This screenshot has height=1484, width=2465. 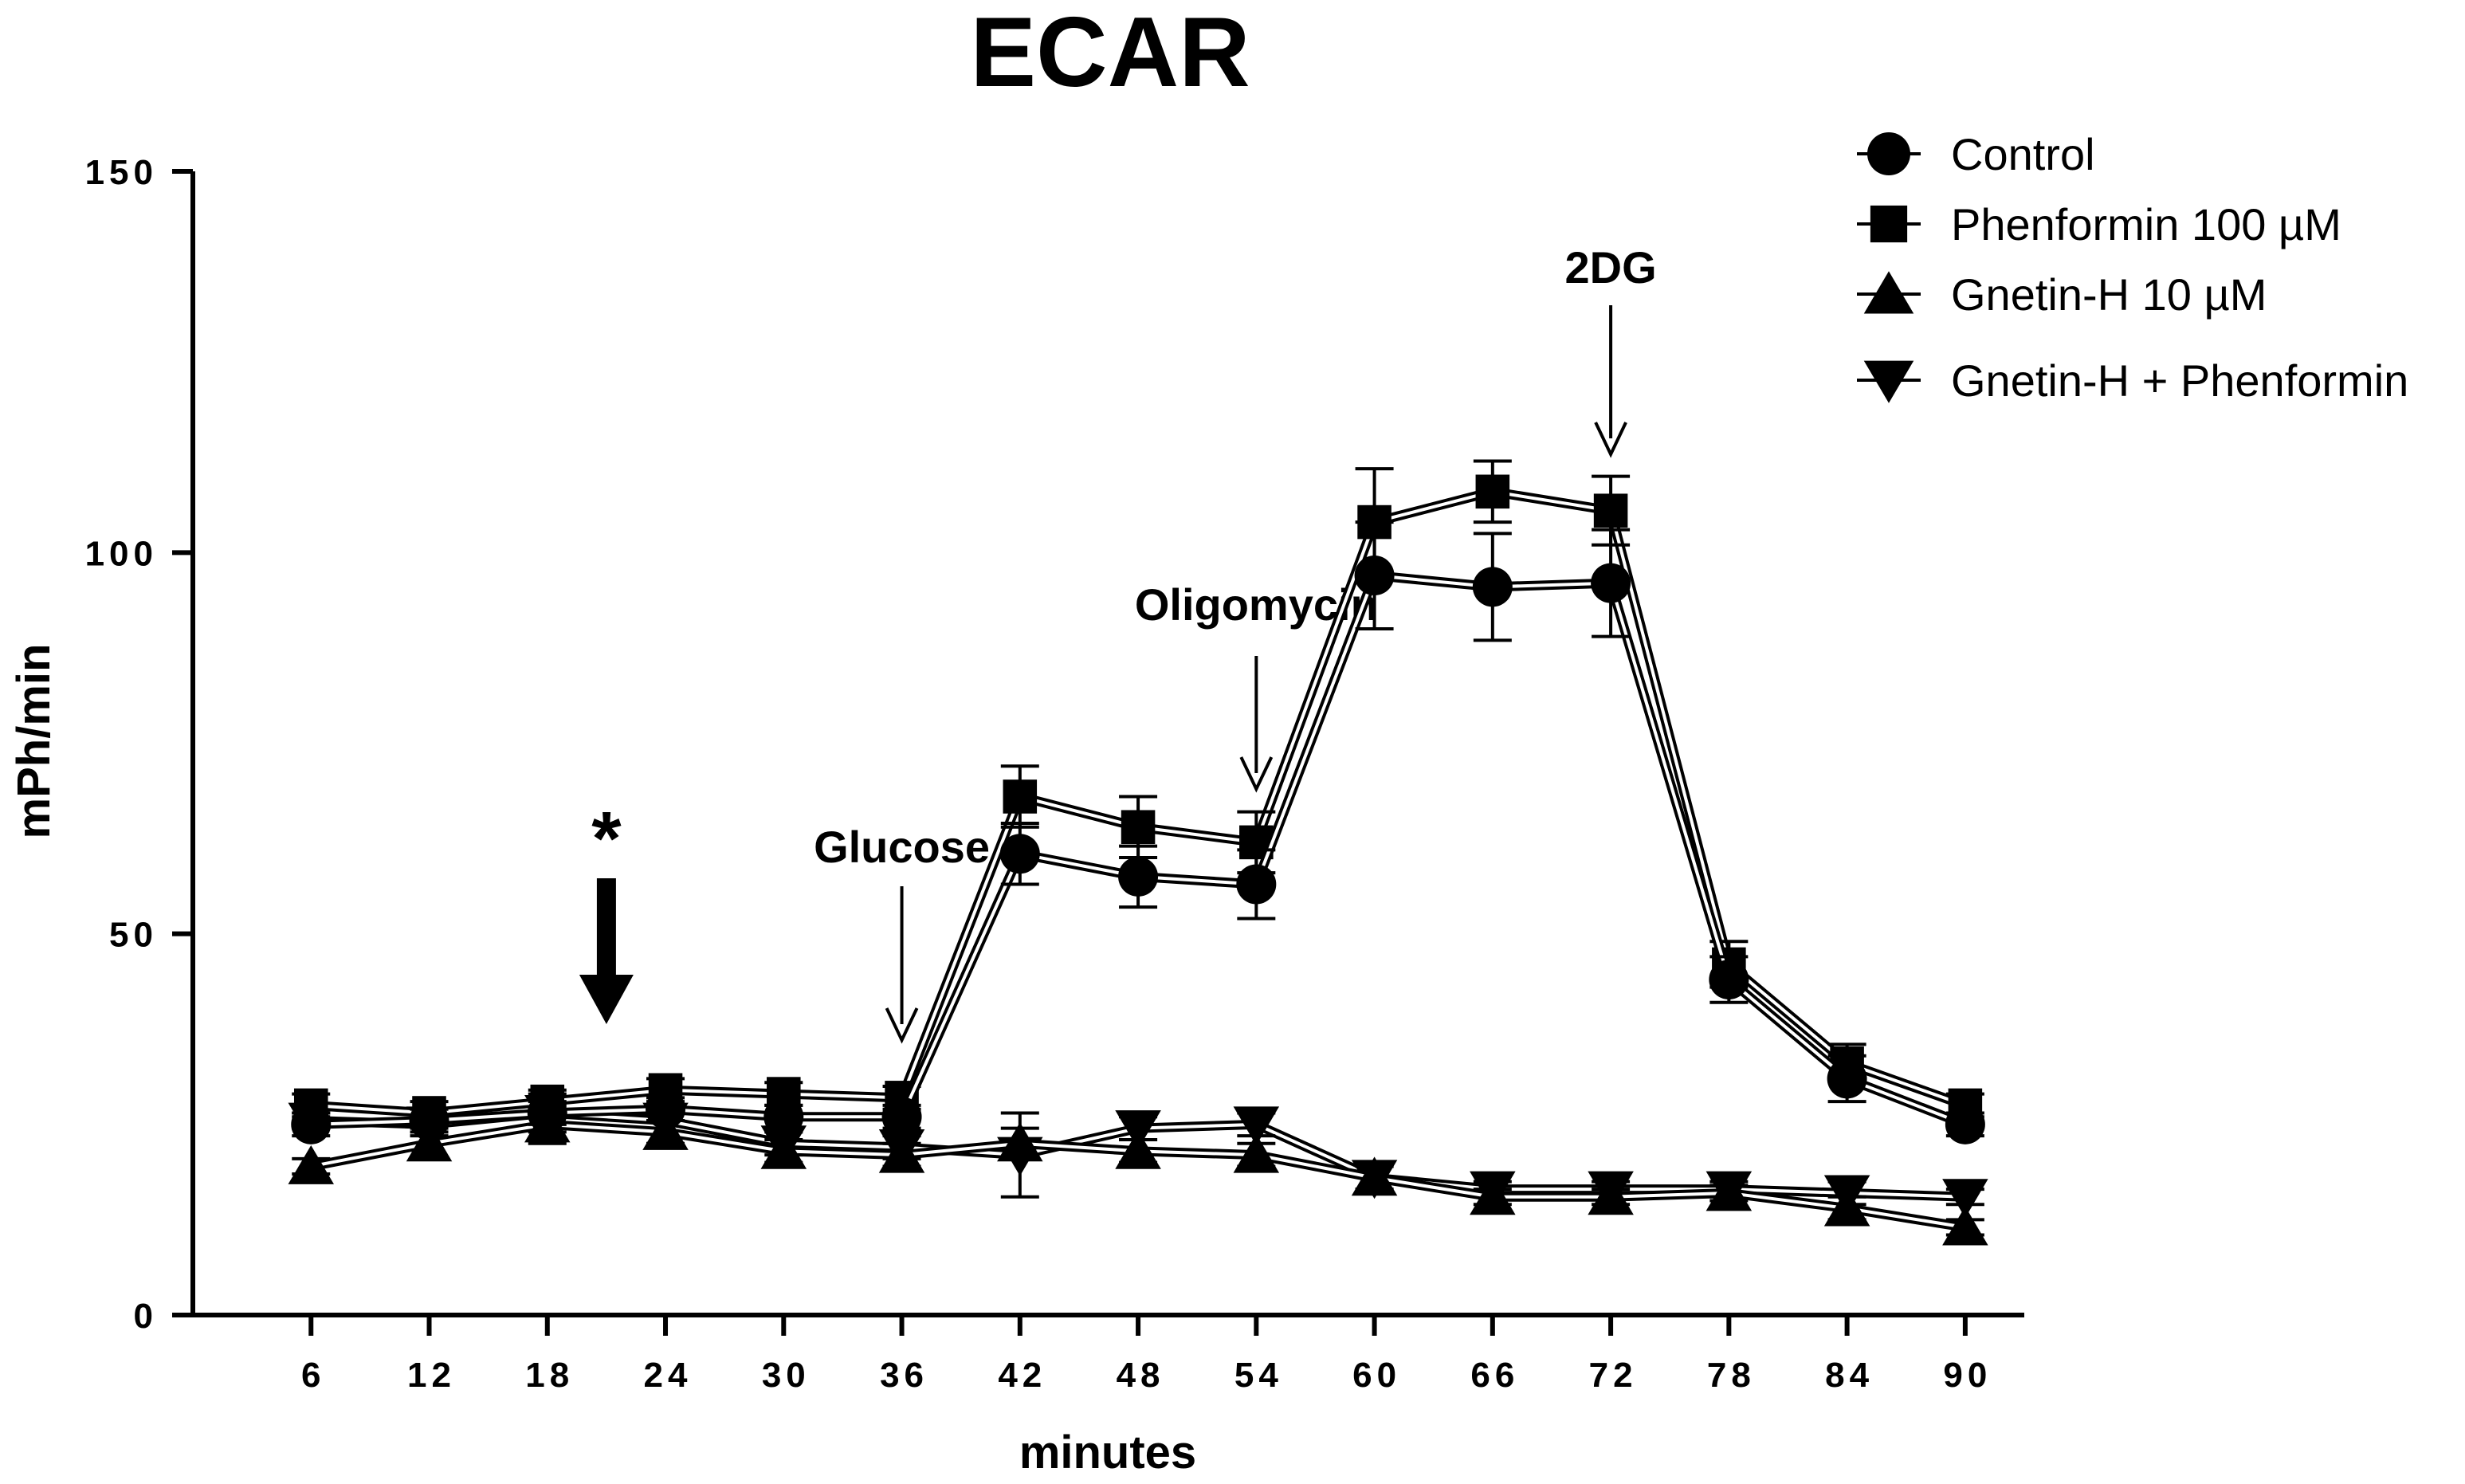 I want to click on y-tick-label: 100, so click(x=121, y=553).